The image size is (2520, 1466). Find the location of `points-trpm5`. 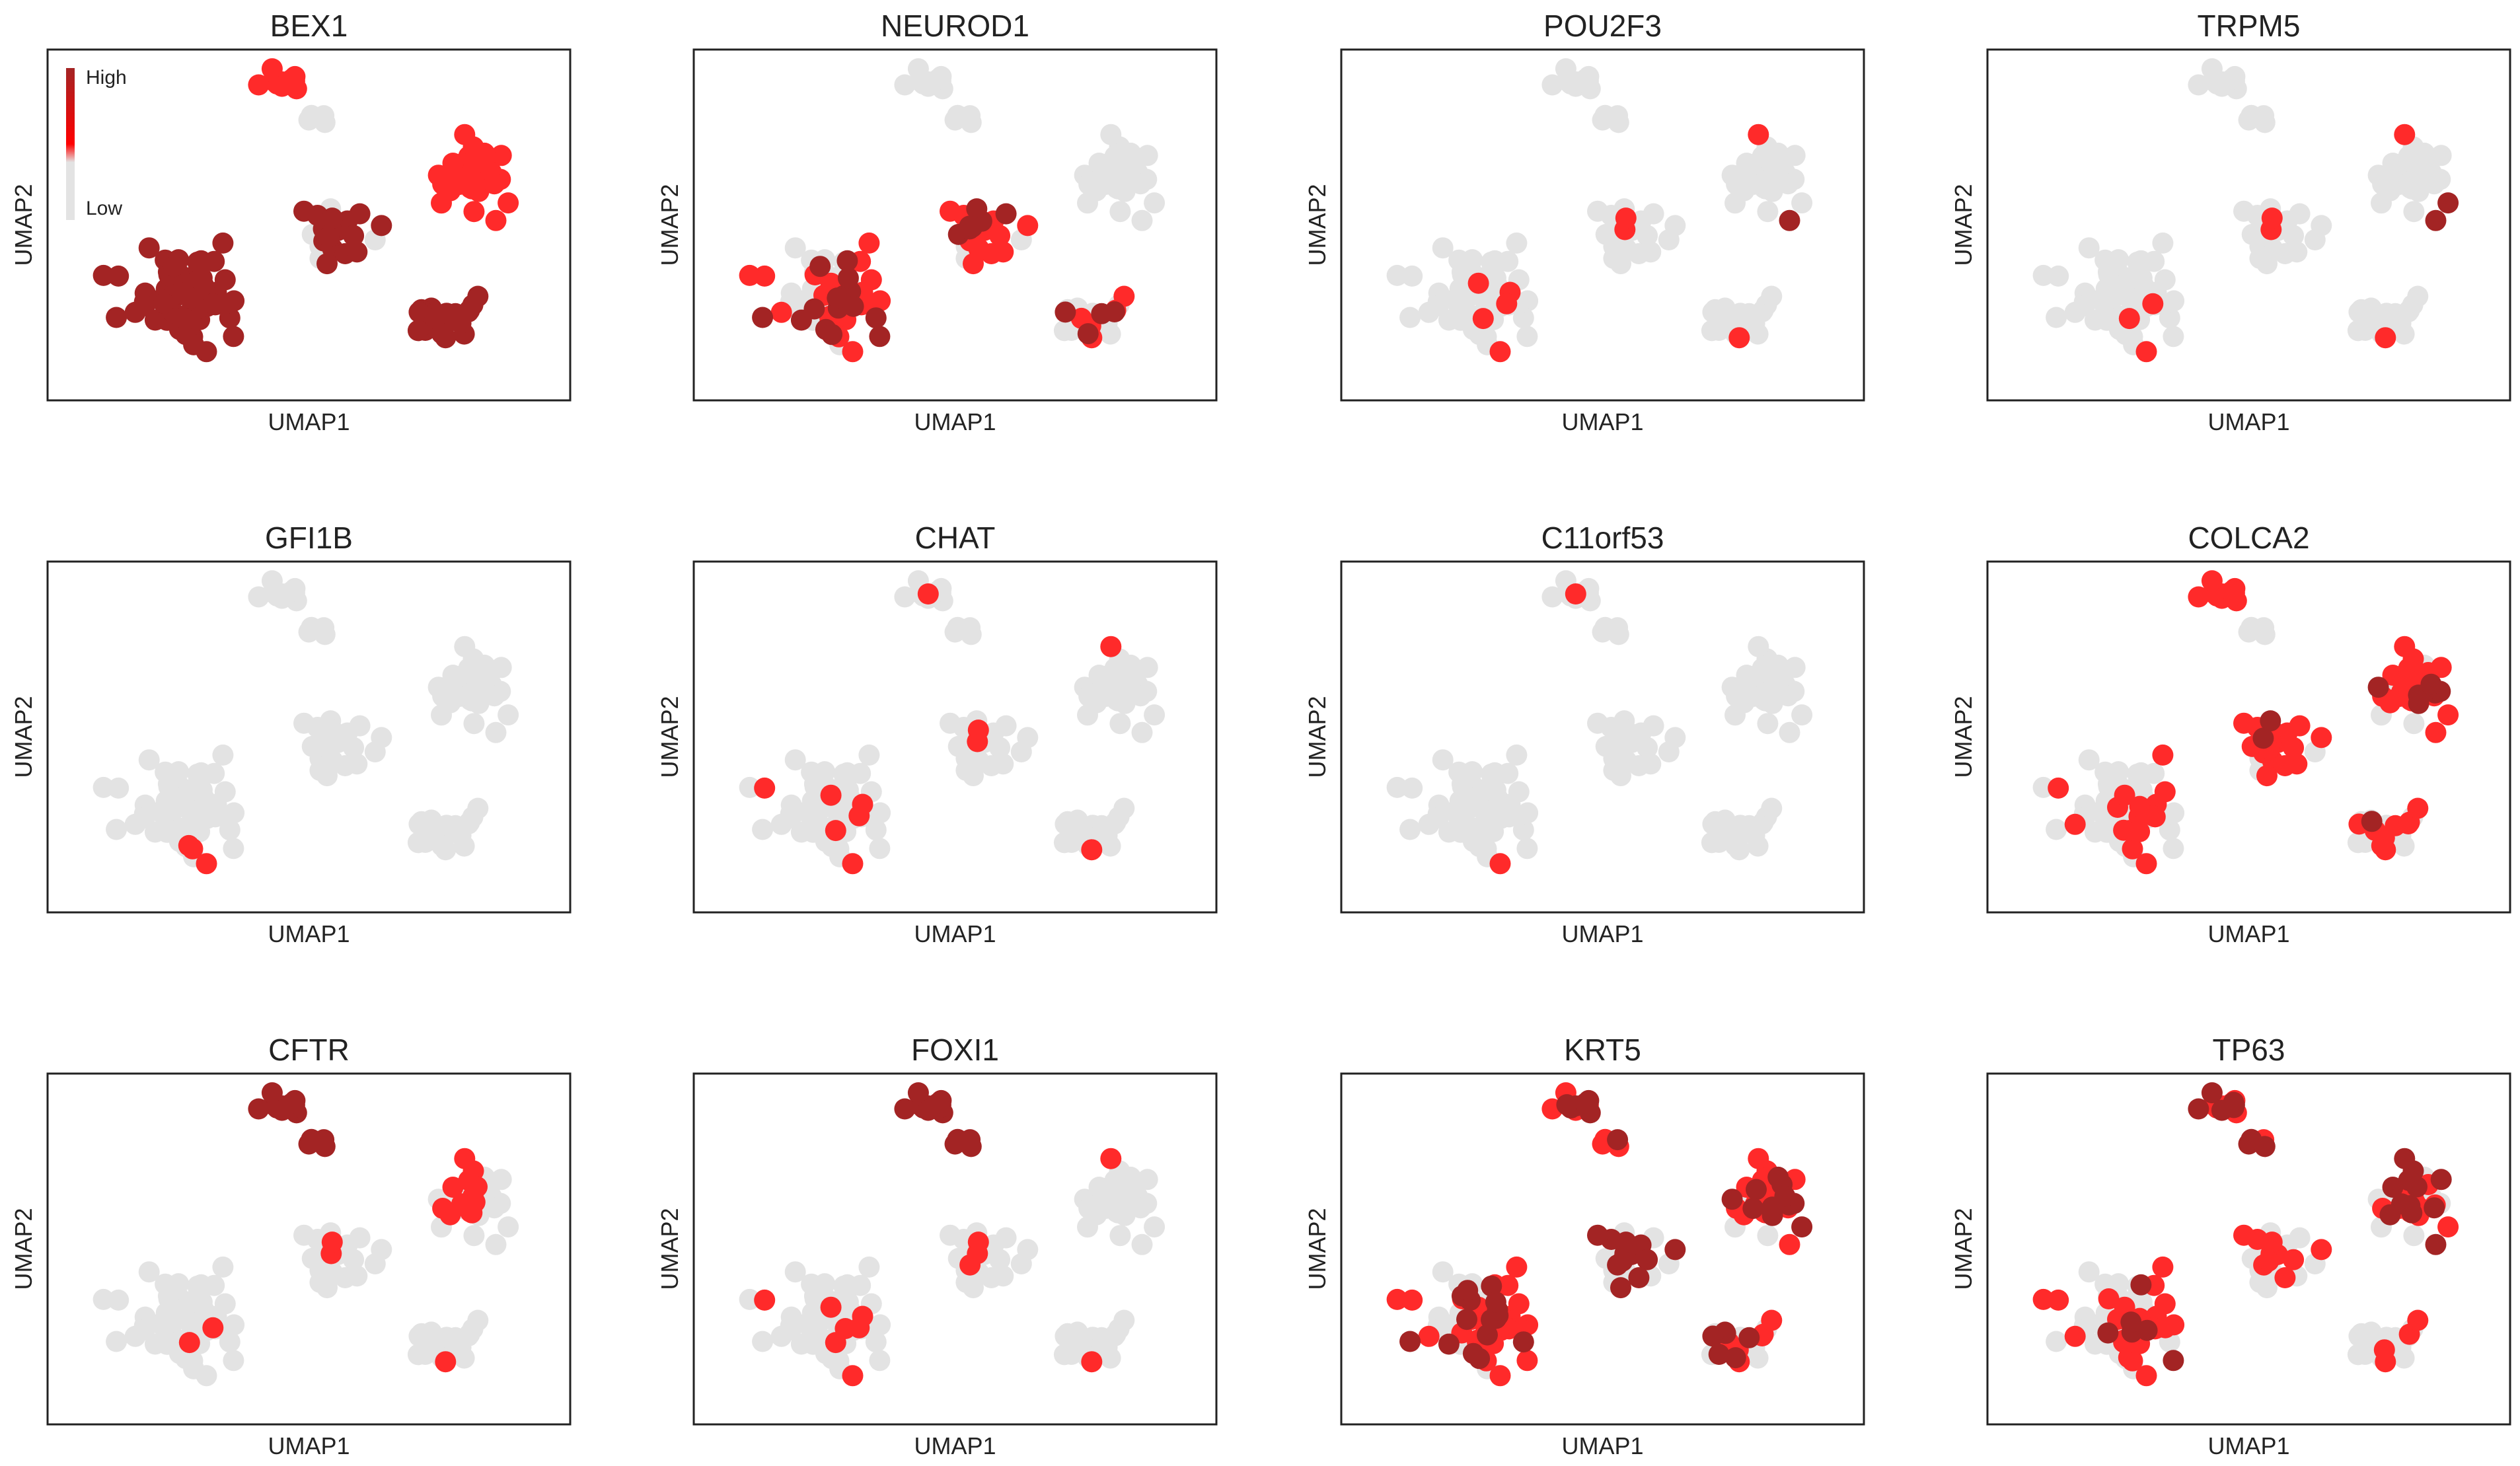

points-trpm5 is located at coordinates (2245, 210).